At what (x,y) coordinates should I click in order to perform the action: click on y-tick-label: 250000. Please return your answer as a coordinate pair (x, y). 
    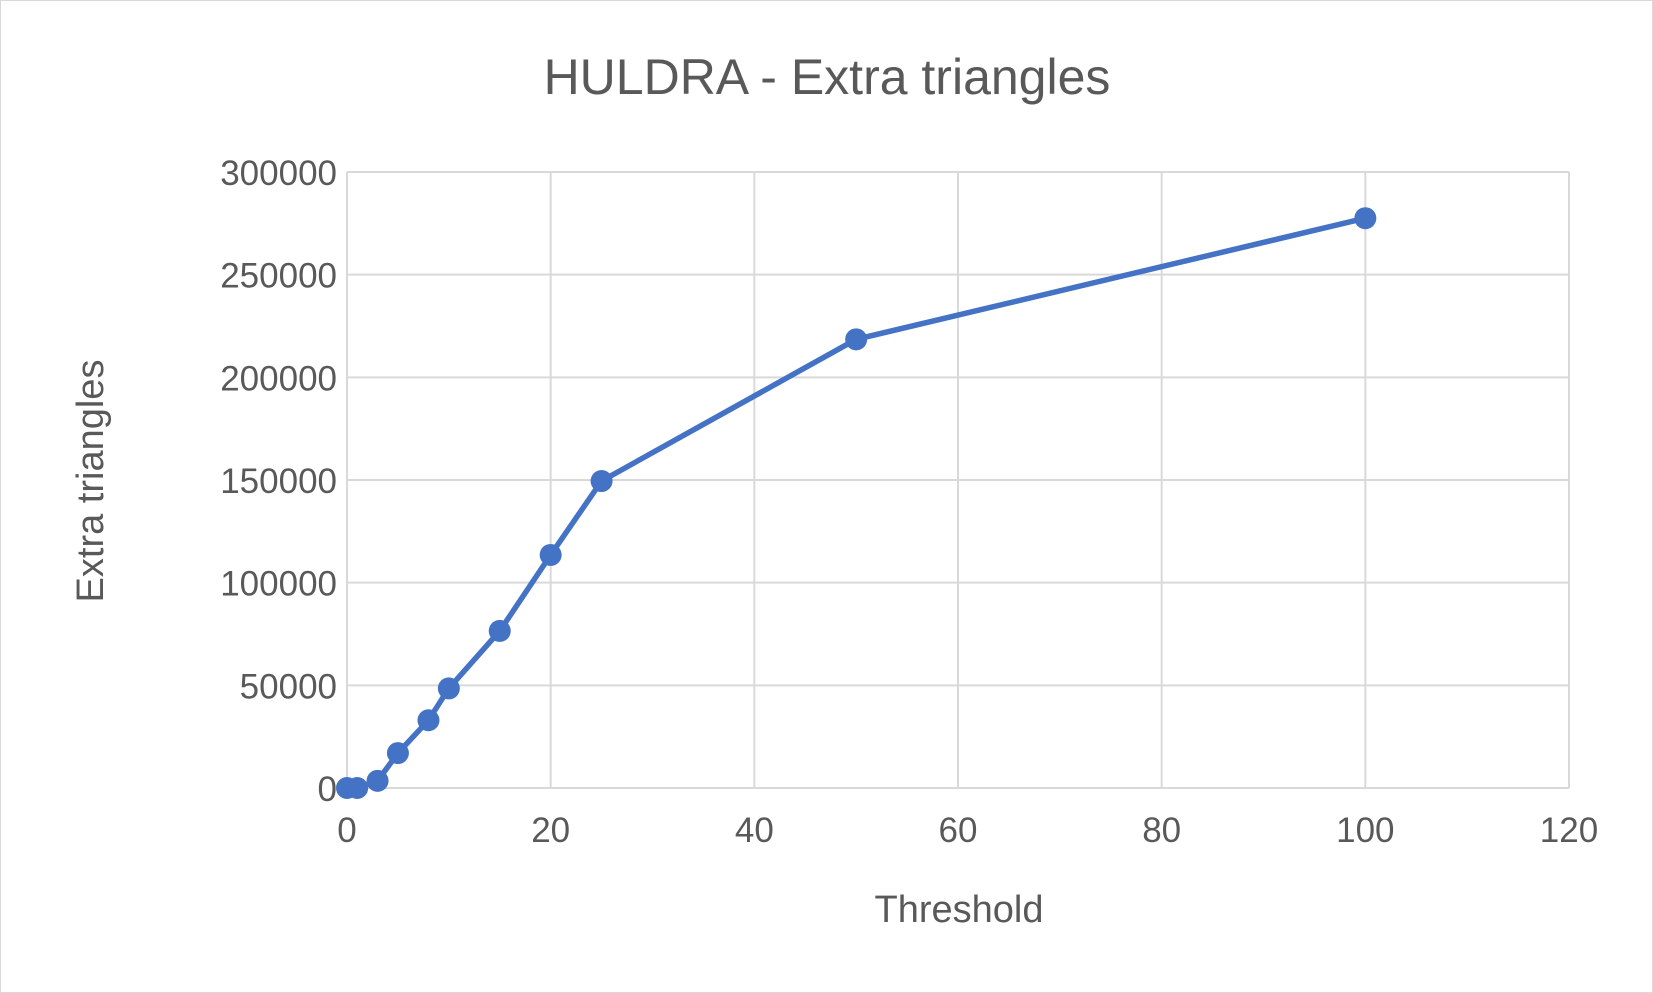
    Looking at the image, I should click on (278, 276).